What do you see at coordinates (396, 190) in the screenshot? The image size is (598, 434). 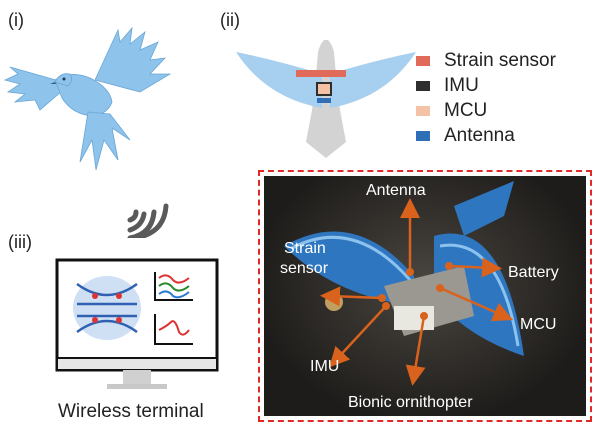 I see `label-antenna: Antenna` at bounding box center [396, 190].